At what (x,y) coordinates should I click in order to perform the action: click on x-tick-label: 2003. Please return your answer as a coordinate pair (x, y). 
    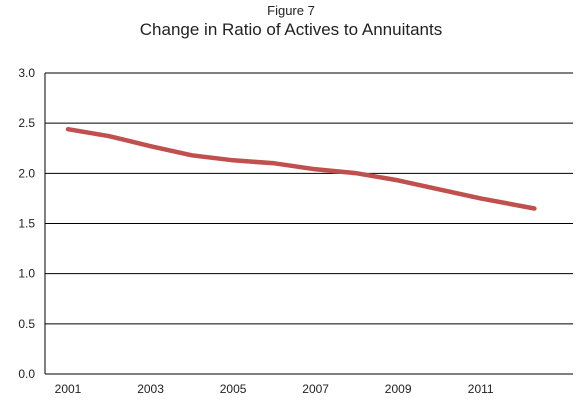
    Looking at the image, I should click on (150, 389).